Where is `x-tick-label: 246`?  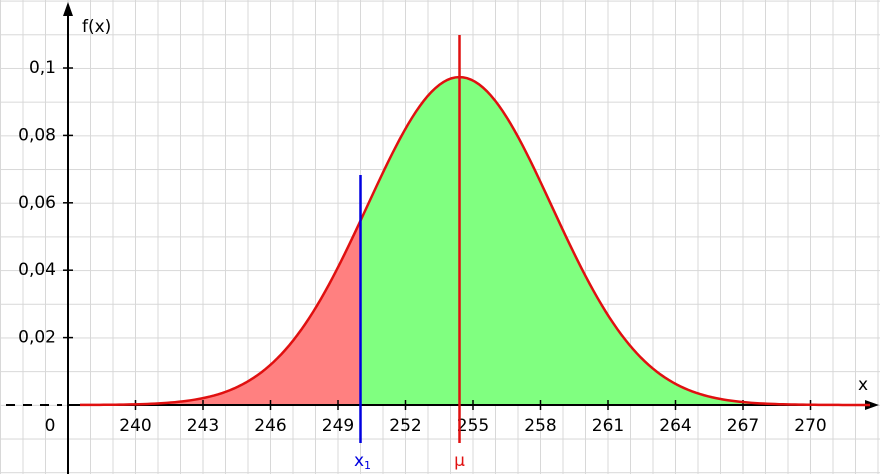
x-tick-label: 246 is located at coordinates (270, 426).